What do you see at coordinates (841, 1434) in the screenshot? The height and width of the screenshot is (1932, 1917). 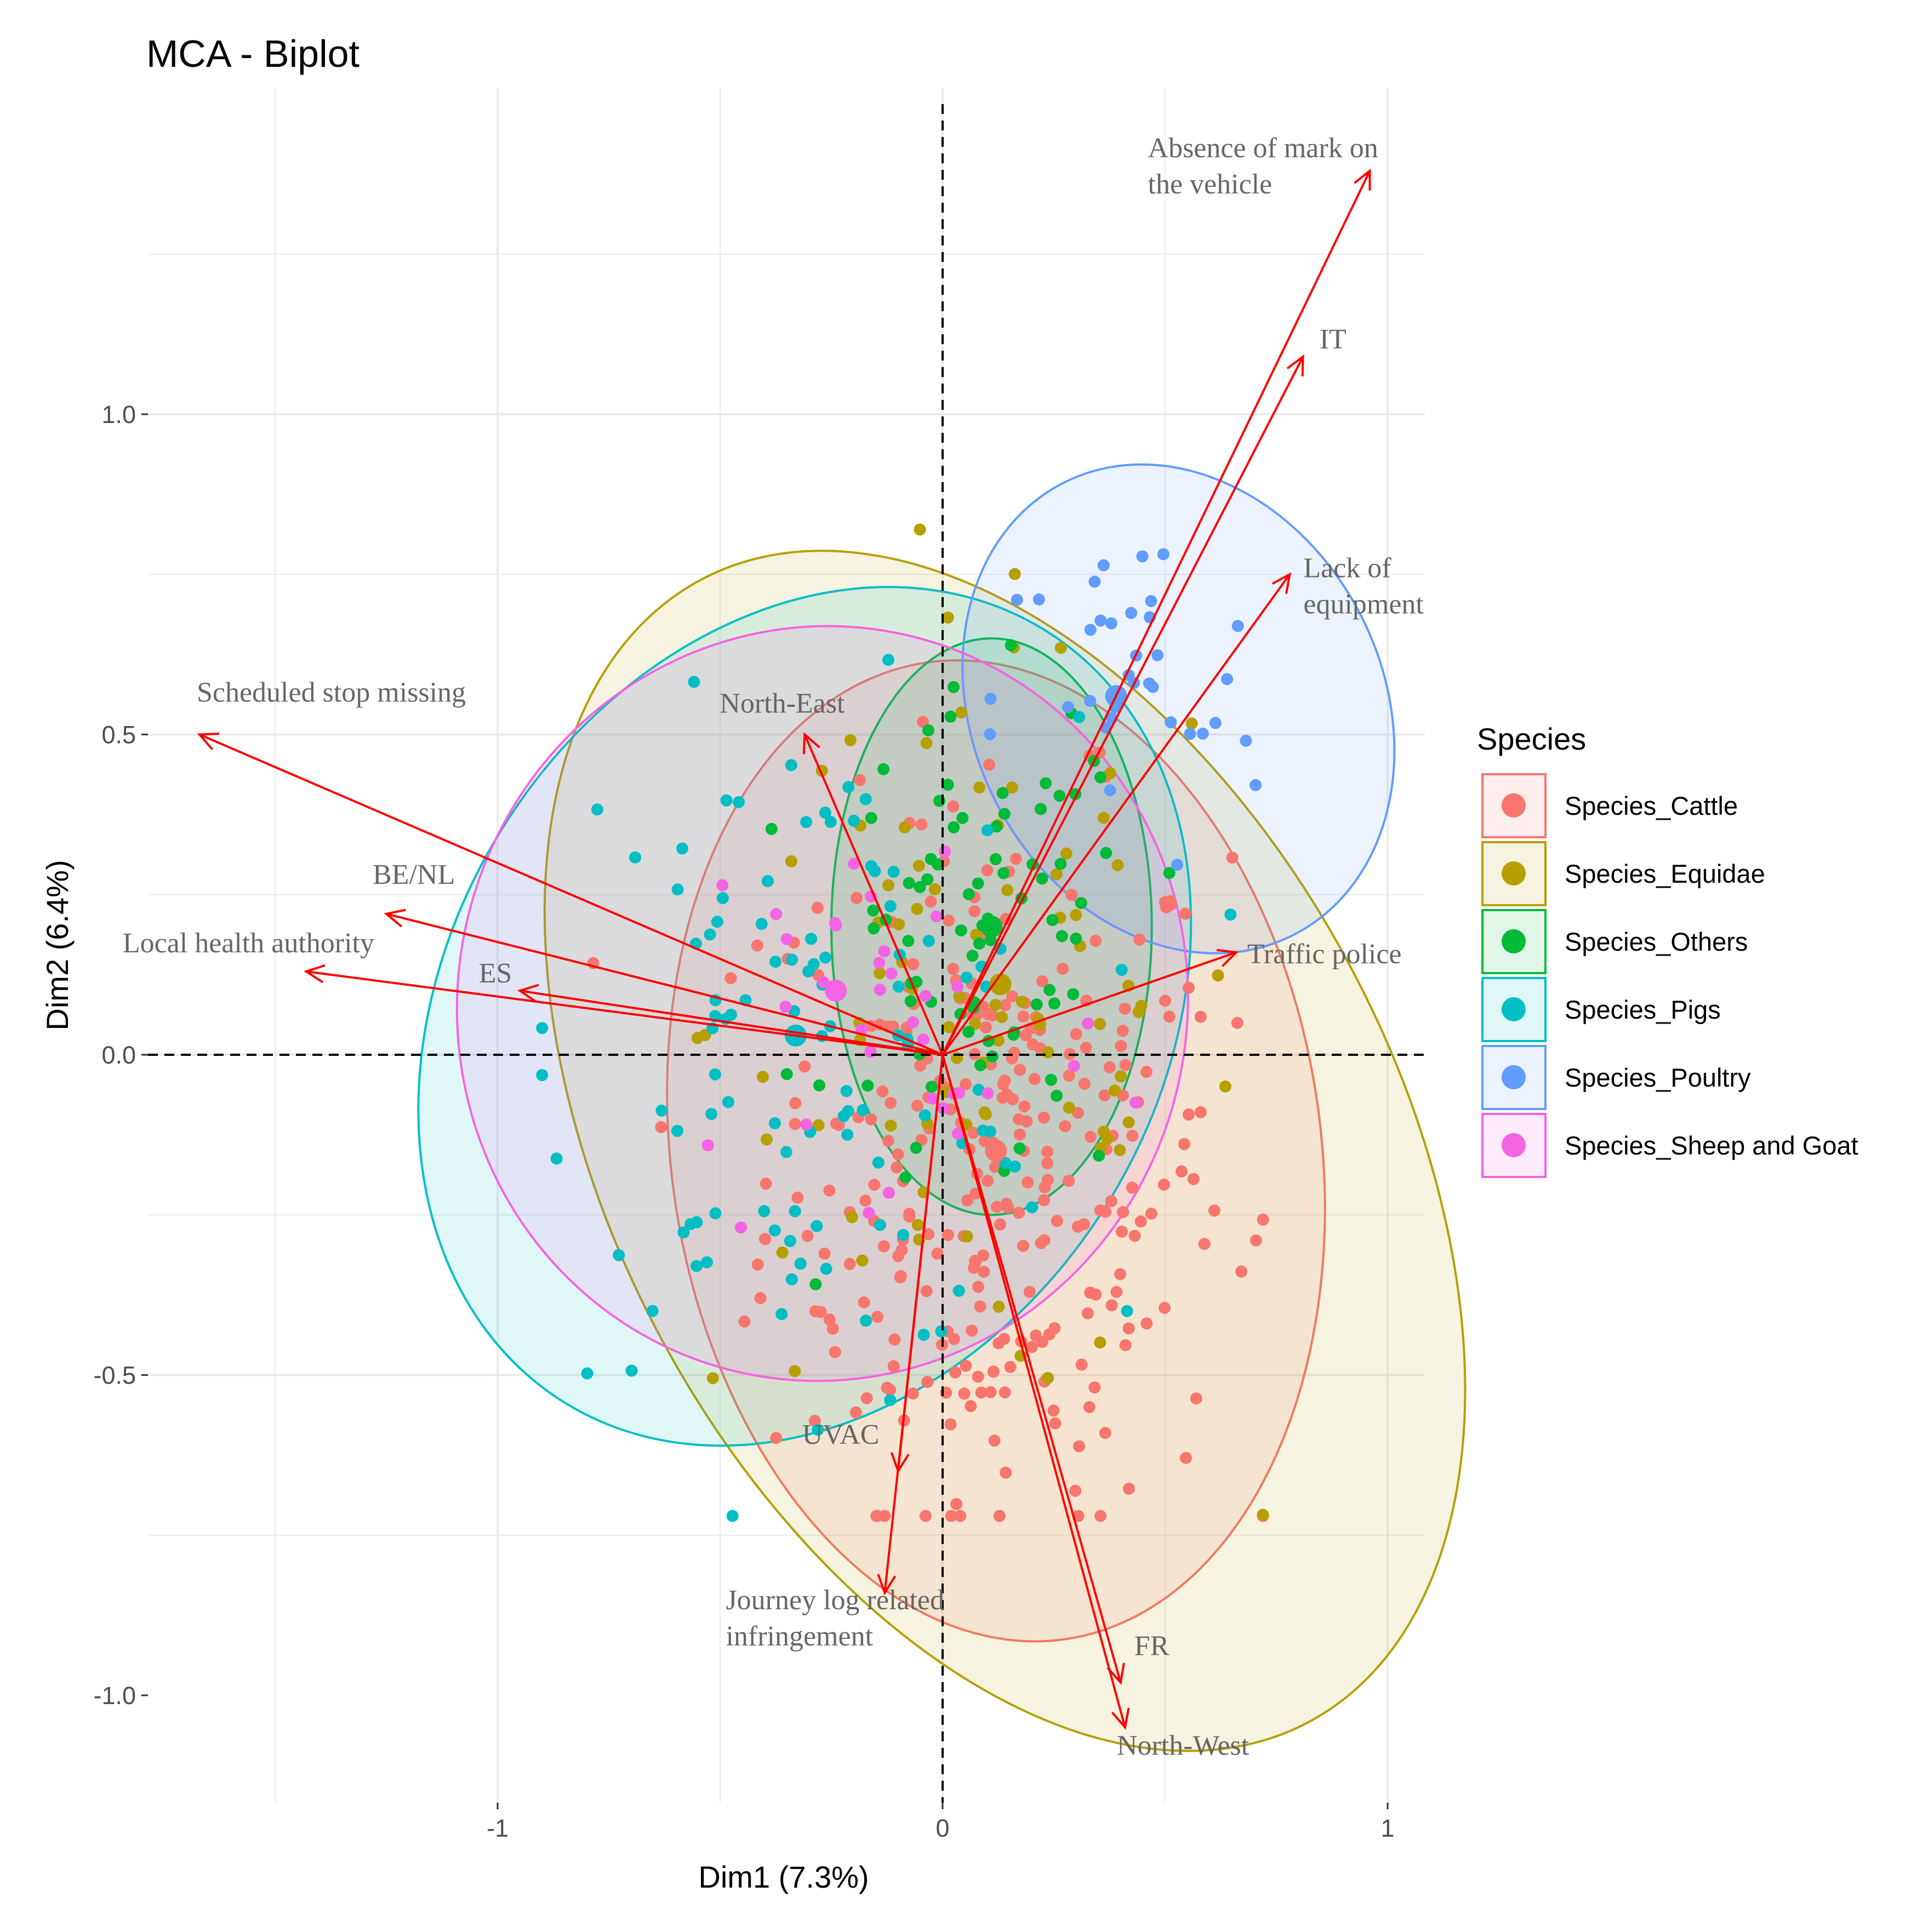 I see `variable-label: UVAC` at bounding box center [841, 1434].